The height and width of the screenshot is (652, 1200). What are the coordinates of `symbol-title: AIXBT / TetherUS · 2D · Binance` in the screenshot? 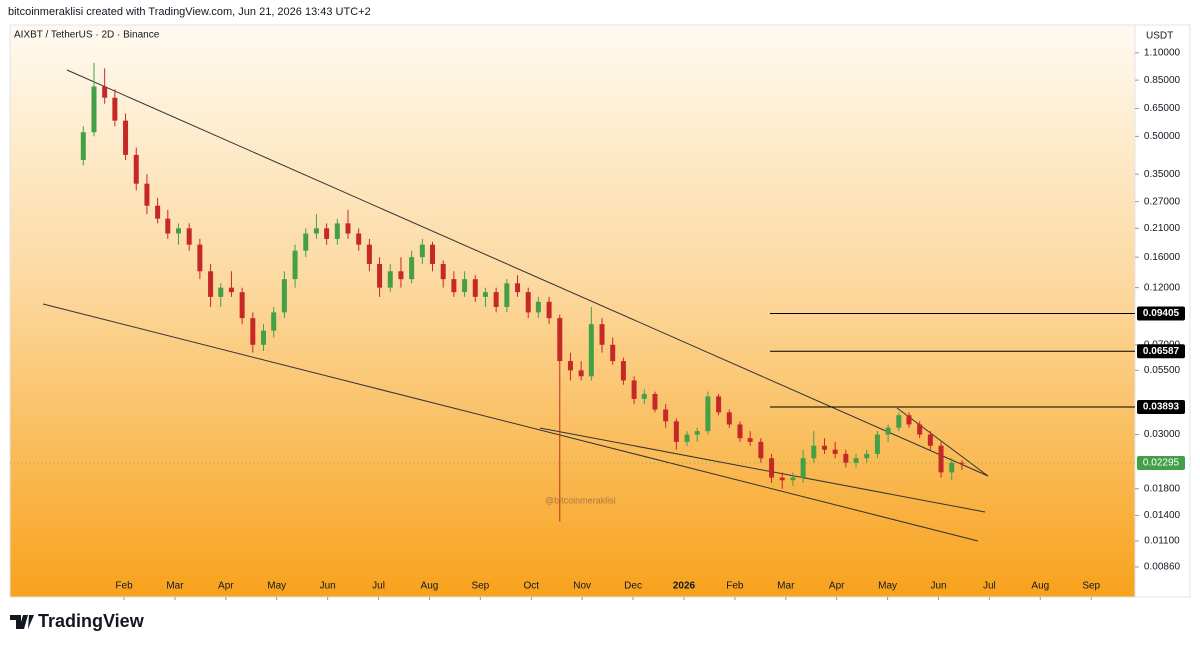 It's located at (87, 35).